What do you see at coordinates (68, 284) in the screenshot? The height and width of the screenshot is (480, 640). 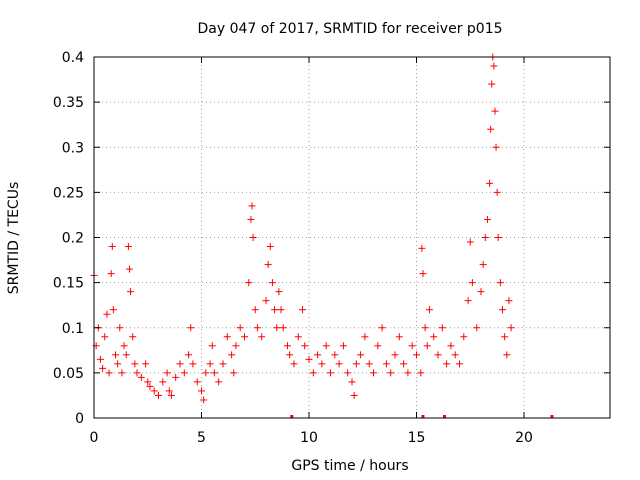 I see `y-tick-label: 0.15` at bounding box center [68, 284].